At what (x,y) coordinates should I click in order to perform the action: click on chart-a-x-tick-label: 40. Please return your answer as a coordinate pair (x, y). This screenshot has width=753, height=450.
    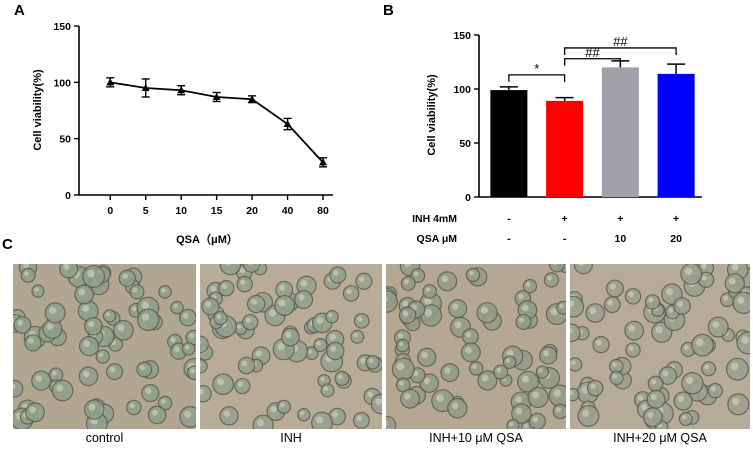
    Looking at the image, I should click on (288, 211).